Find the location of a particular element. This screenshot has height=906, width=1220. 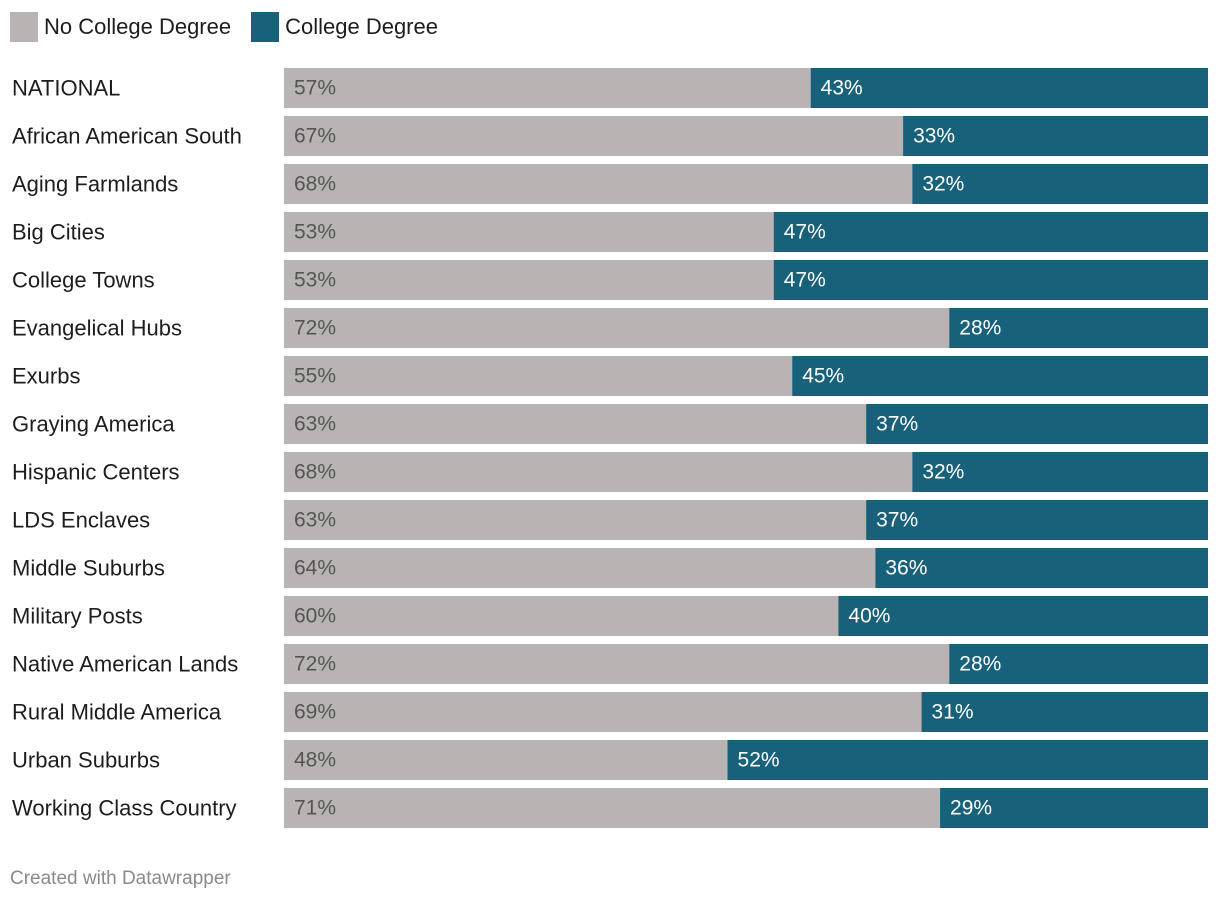

value-label-no-college-degree-evangelical-hubs: 72% is located at coordinates (315, 328).